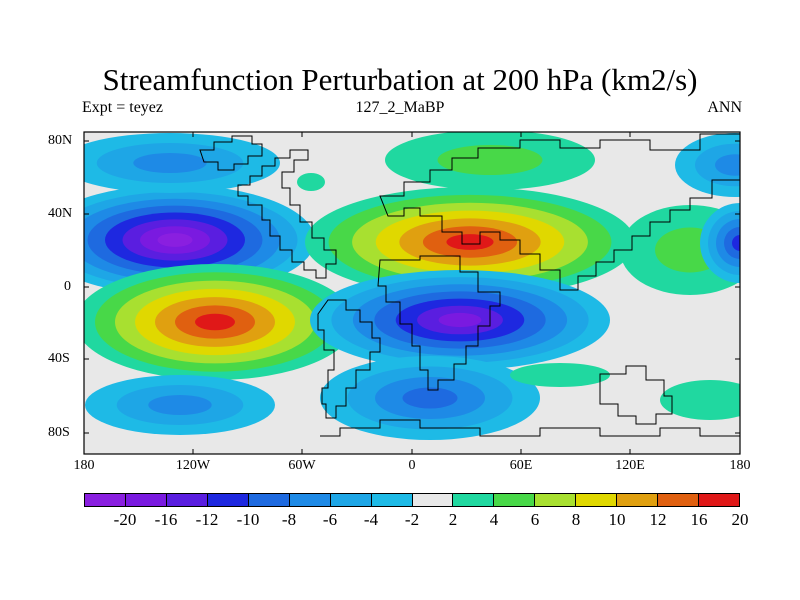 This screenshot has height=600, width=800. What do you see at coordinates (521, 465) in the screenshot?
I see `lon-label-60e: 60E` at bounding box center [521, 465].